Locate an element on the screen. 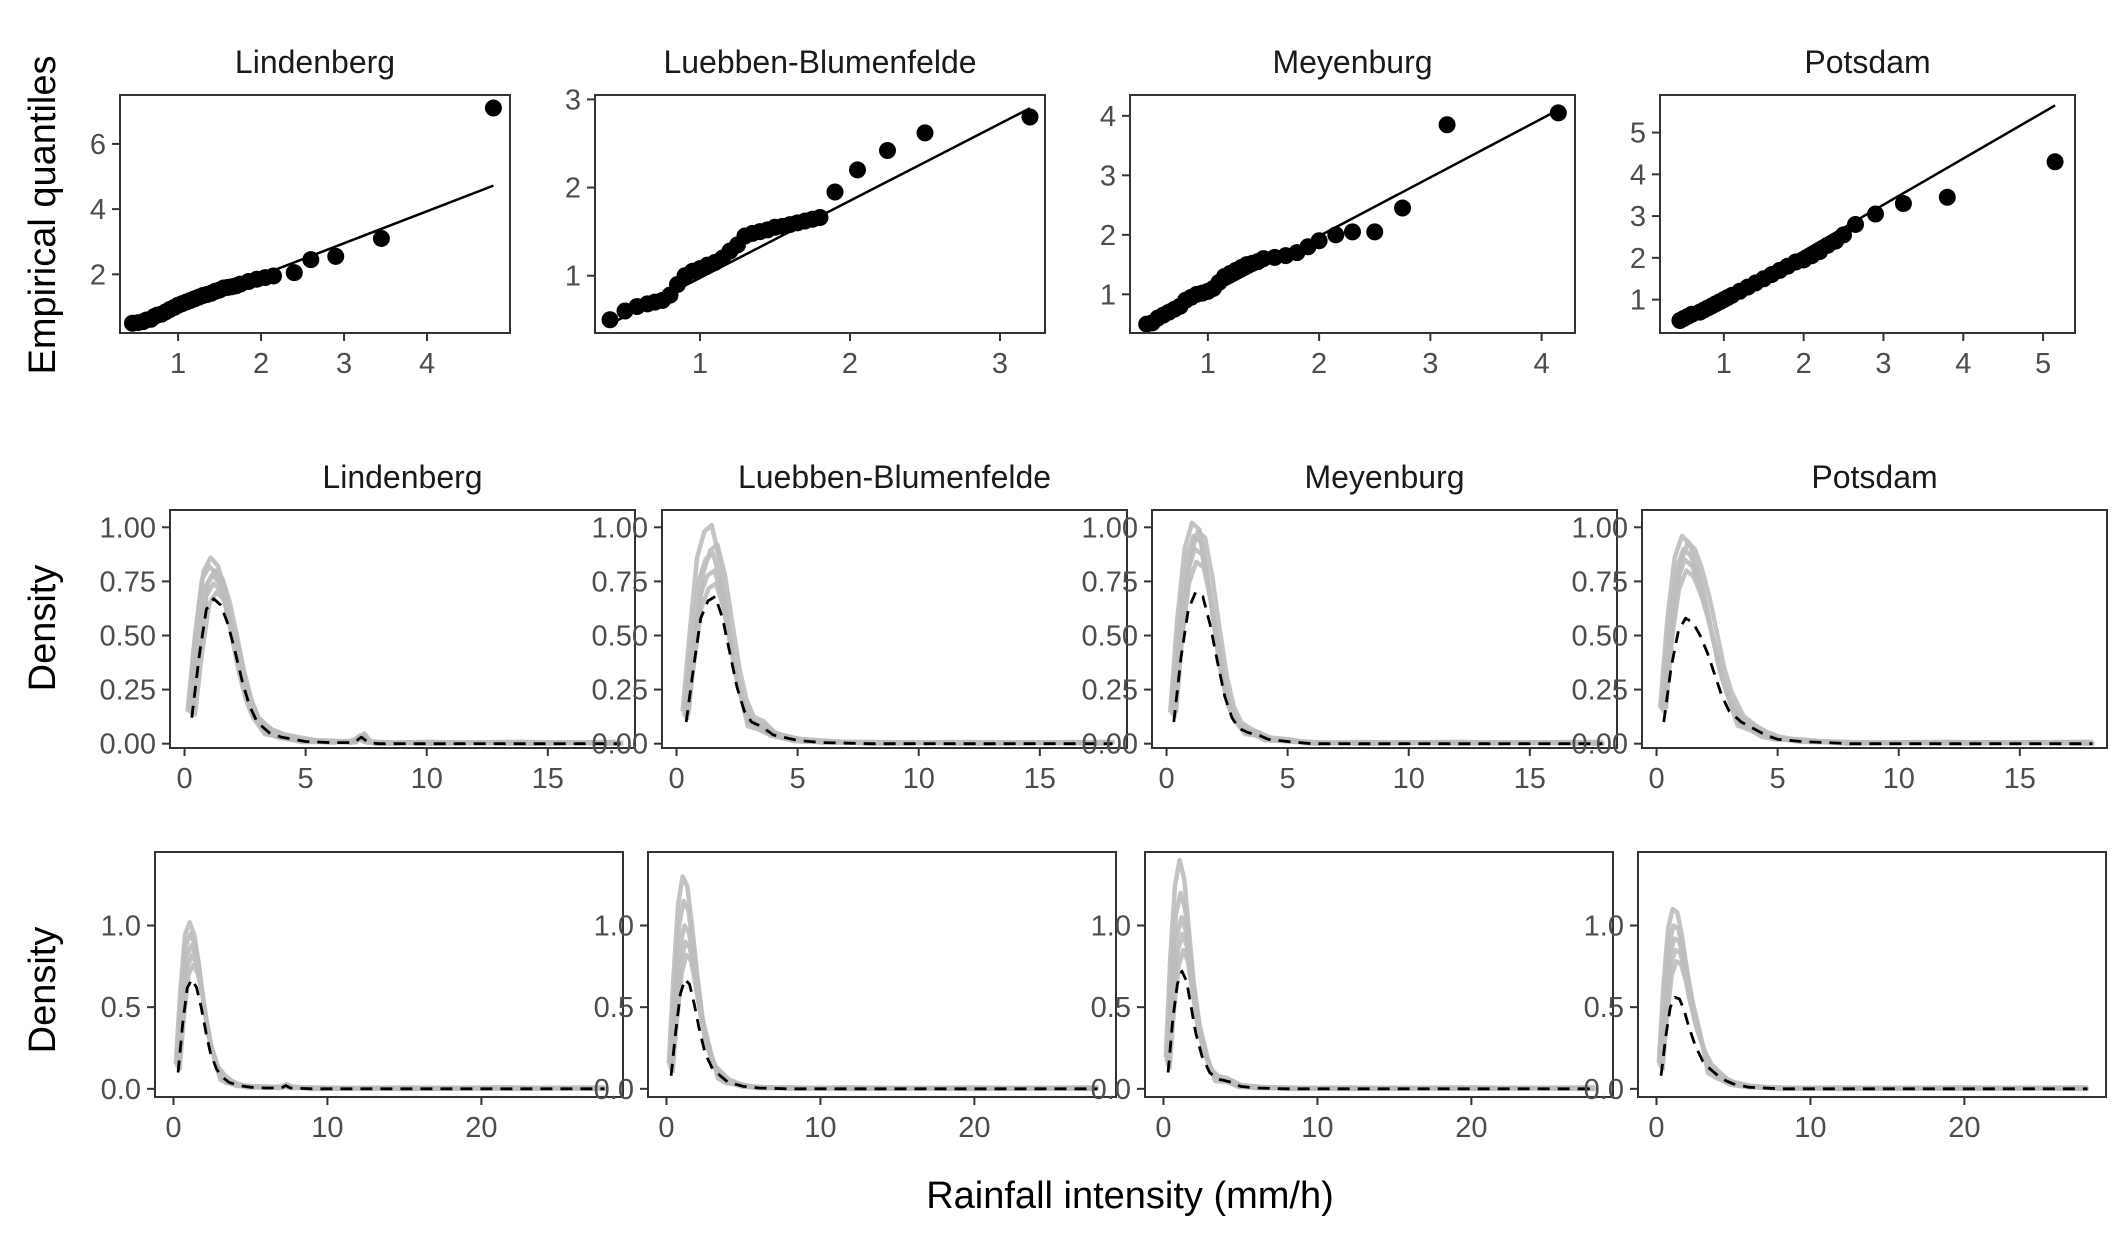 Image resolution: width=2125 pixels, height=1240 pixels. panel-0: Lindenberg 1 2 3 4 2 4 6 is located at coordinates (300, 212).